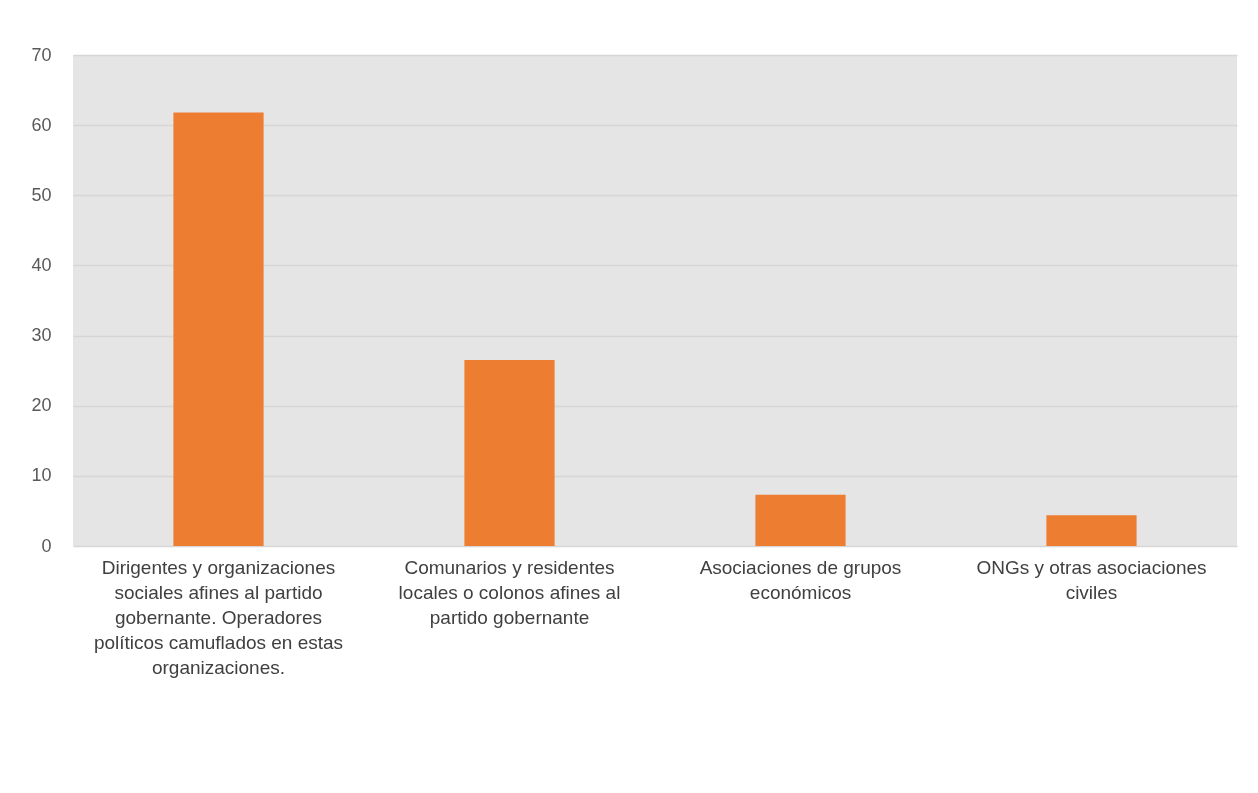 The image size is (1258, 793). What do you see at coordinates (41, 335) in the screenshot?
I see `y-tick-label: 30` at bounding box center [41, 335].